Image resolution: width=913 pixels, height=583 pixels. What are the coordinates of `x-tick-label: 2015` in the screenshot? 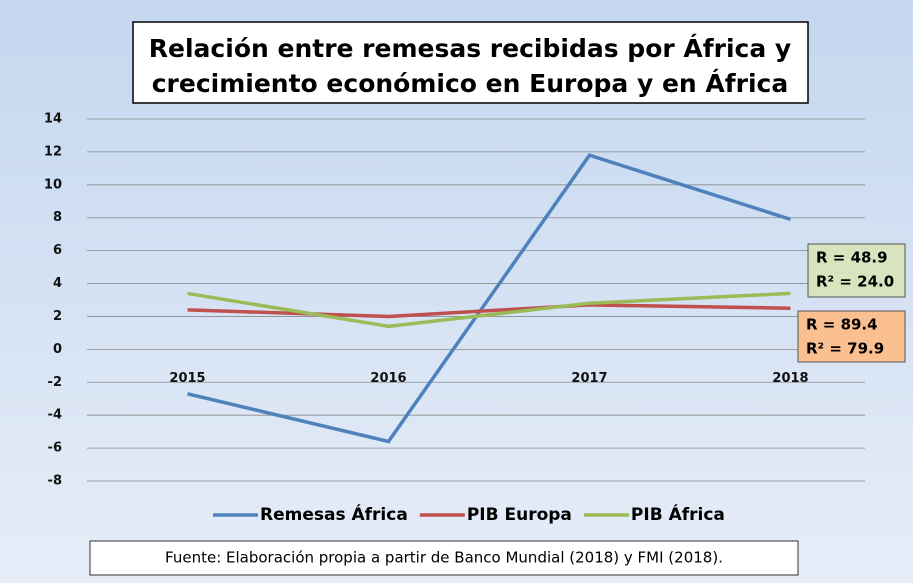 It's located at (187, 378).